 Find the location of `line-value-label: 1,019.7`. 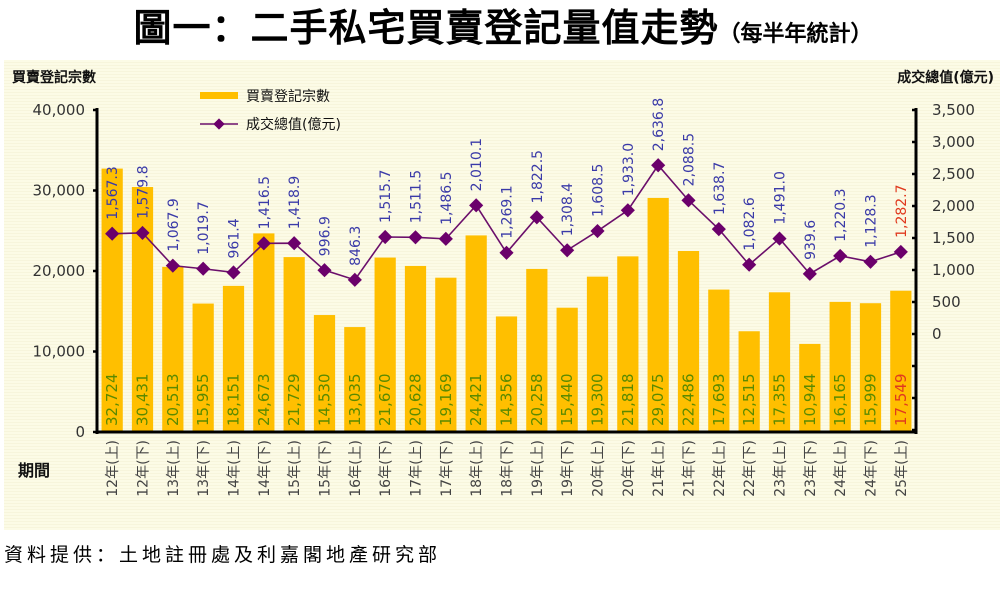

line-value-label: 1,019.7 is located at coordinates (204, 227).